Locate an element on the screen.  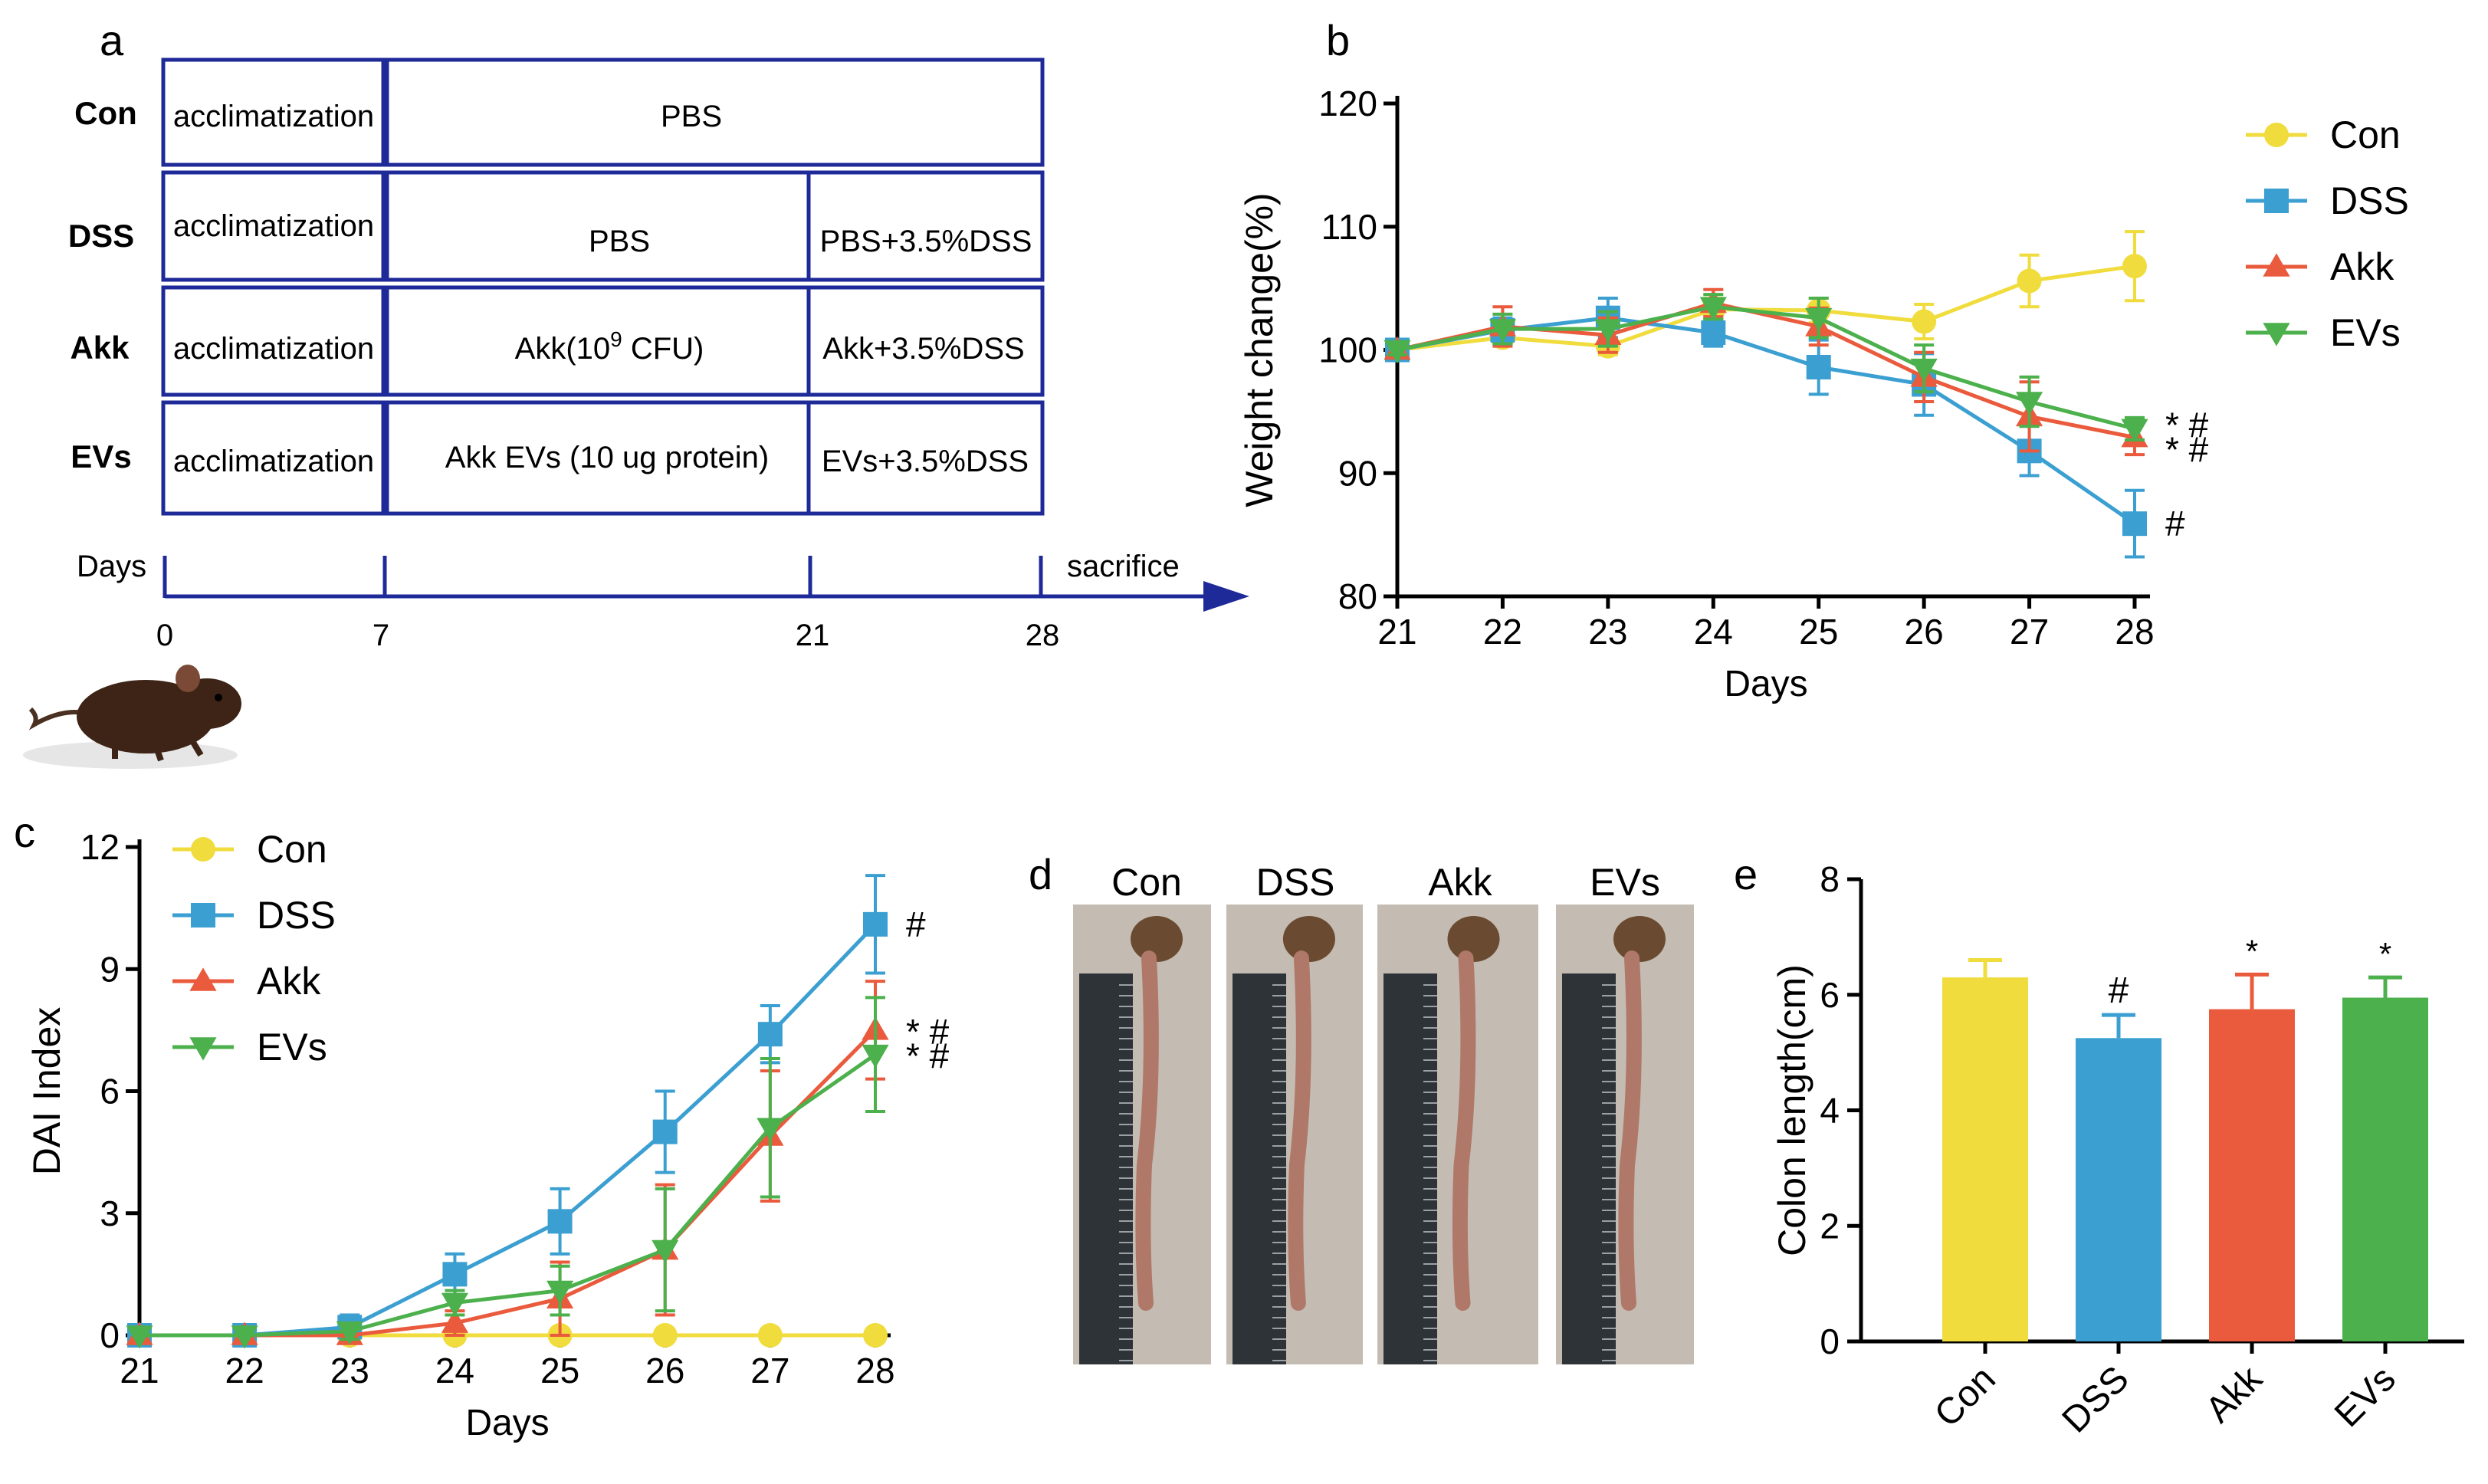
significance-annotation: # is located at coordinates (2119, 990).